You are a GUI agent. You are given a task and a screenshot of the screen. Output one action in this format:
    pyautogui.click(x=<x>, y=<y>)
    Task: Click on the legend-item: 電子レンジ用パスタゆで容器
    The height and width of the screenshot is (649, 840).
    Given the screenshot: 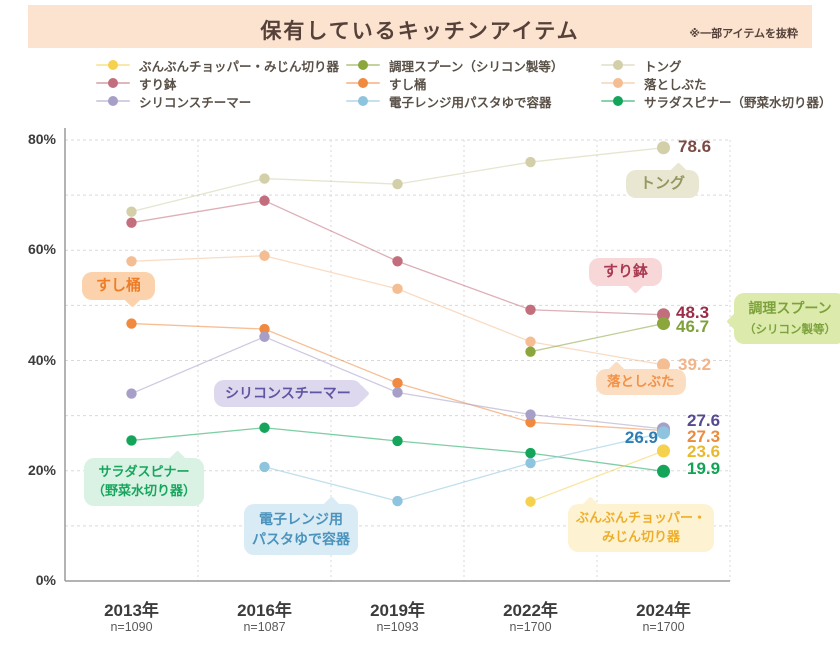 What is the action you would take?
    pyautogui.click(x=454, y=101)
    